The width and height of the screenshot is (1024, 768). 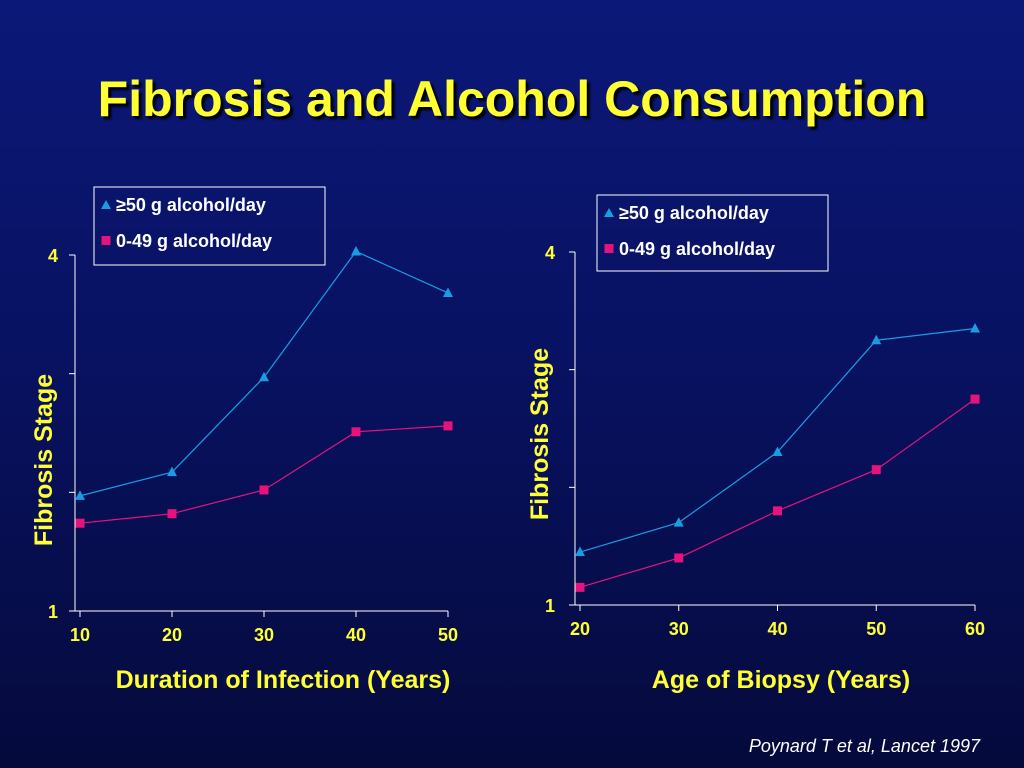 What do you see at coordinates (864, 746) in the screenshot?
I see `citation: Poynard T et al, Lancet 1997` at bounding box center [864, 746].